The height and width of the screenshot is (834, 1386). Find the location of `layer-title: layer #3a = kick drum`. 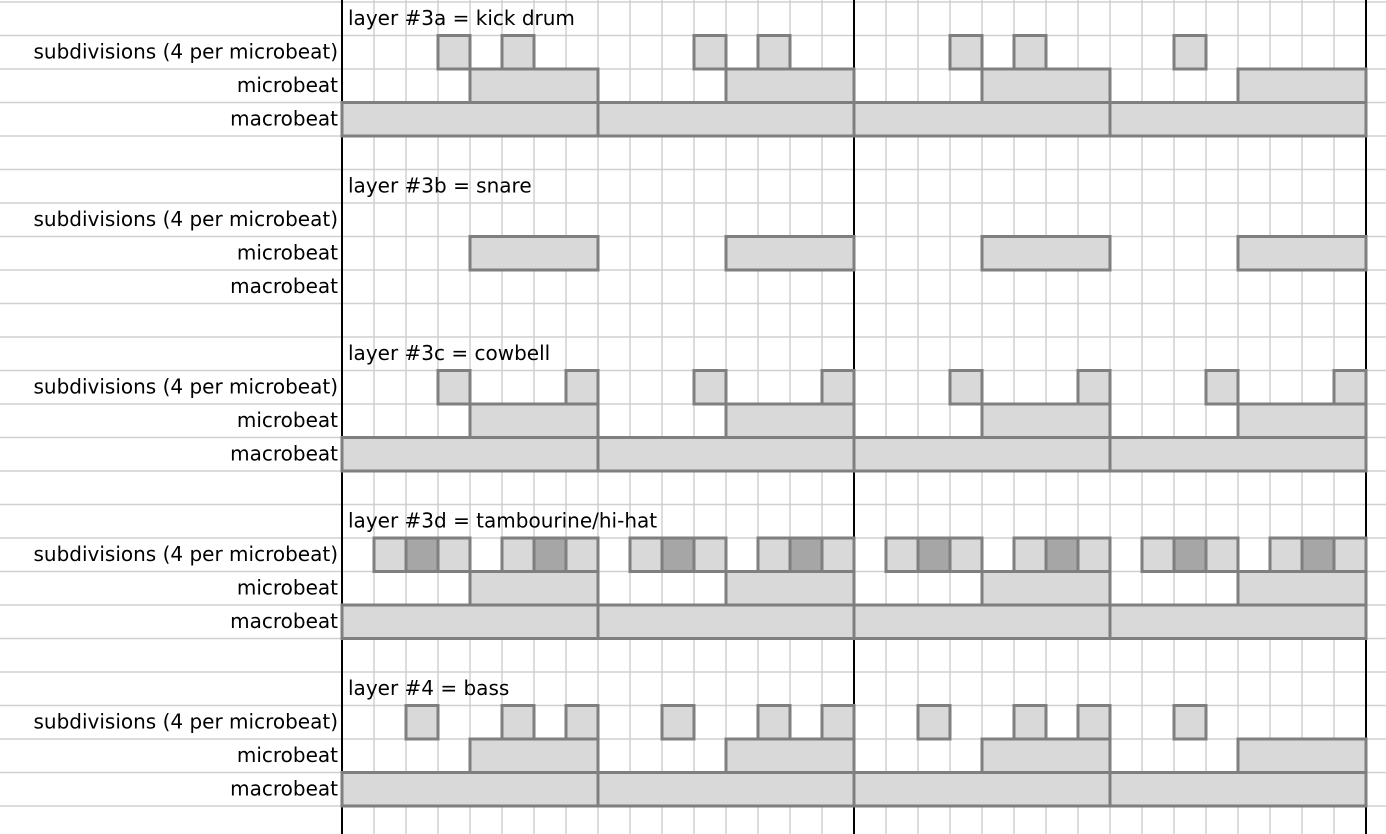

layer-title: layer #3a = kick drum is located at coordinates (461, 18).